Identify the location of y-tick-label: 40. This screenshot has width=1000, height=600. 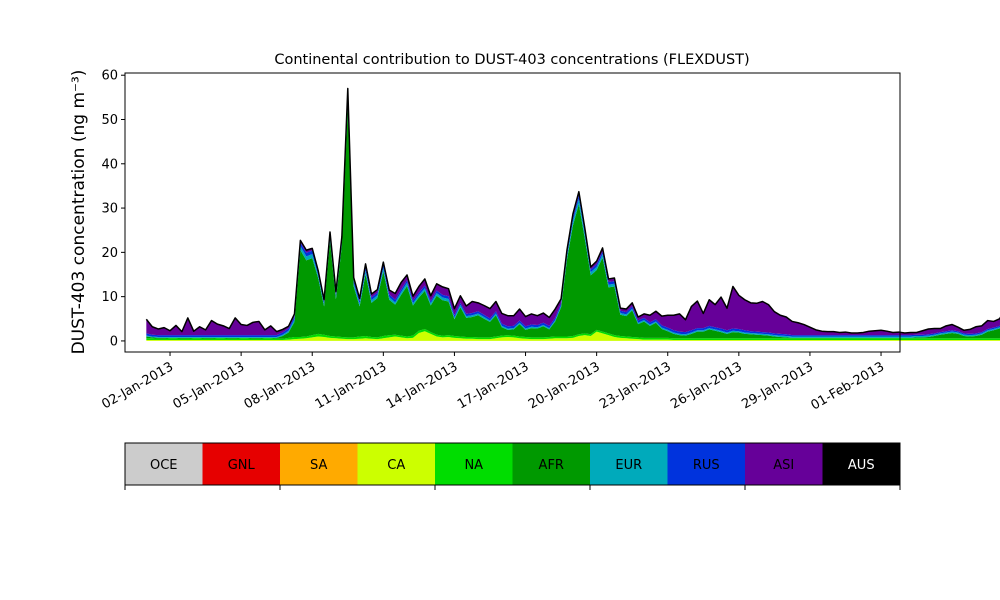
(109, 164).